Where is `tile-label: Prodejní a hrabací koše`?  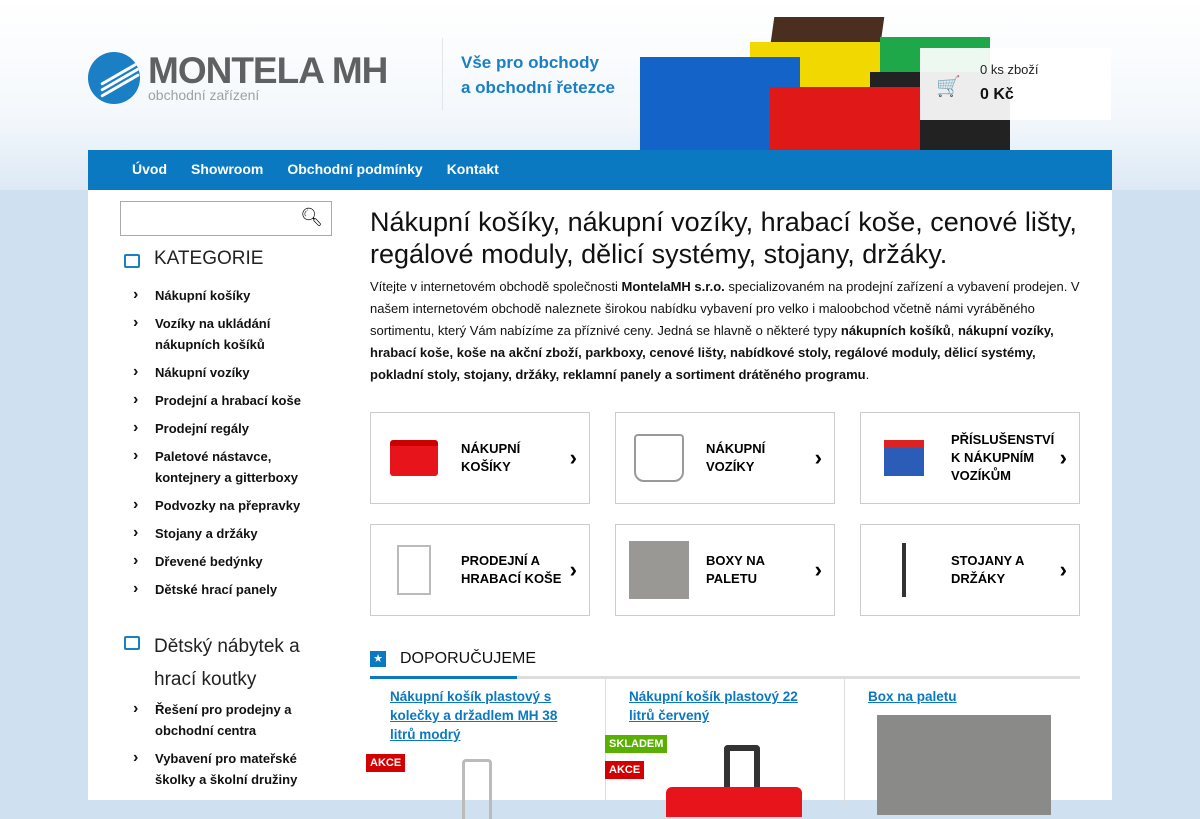 tile-label: Prodejní a hrabací koše is located at coordinates (511, 569).